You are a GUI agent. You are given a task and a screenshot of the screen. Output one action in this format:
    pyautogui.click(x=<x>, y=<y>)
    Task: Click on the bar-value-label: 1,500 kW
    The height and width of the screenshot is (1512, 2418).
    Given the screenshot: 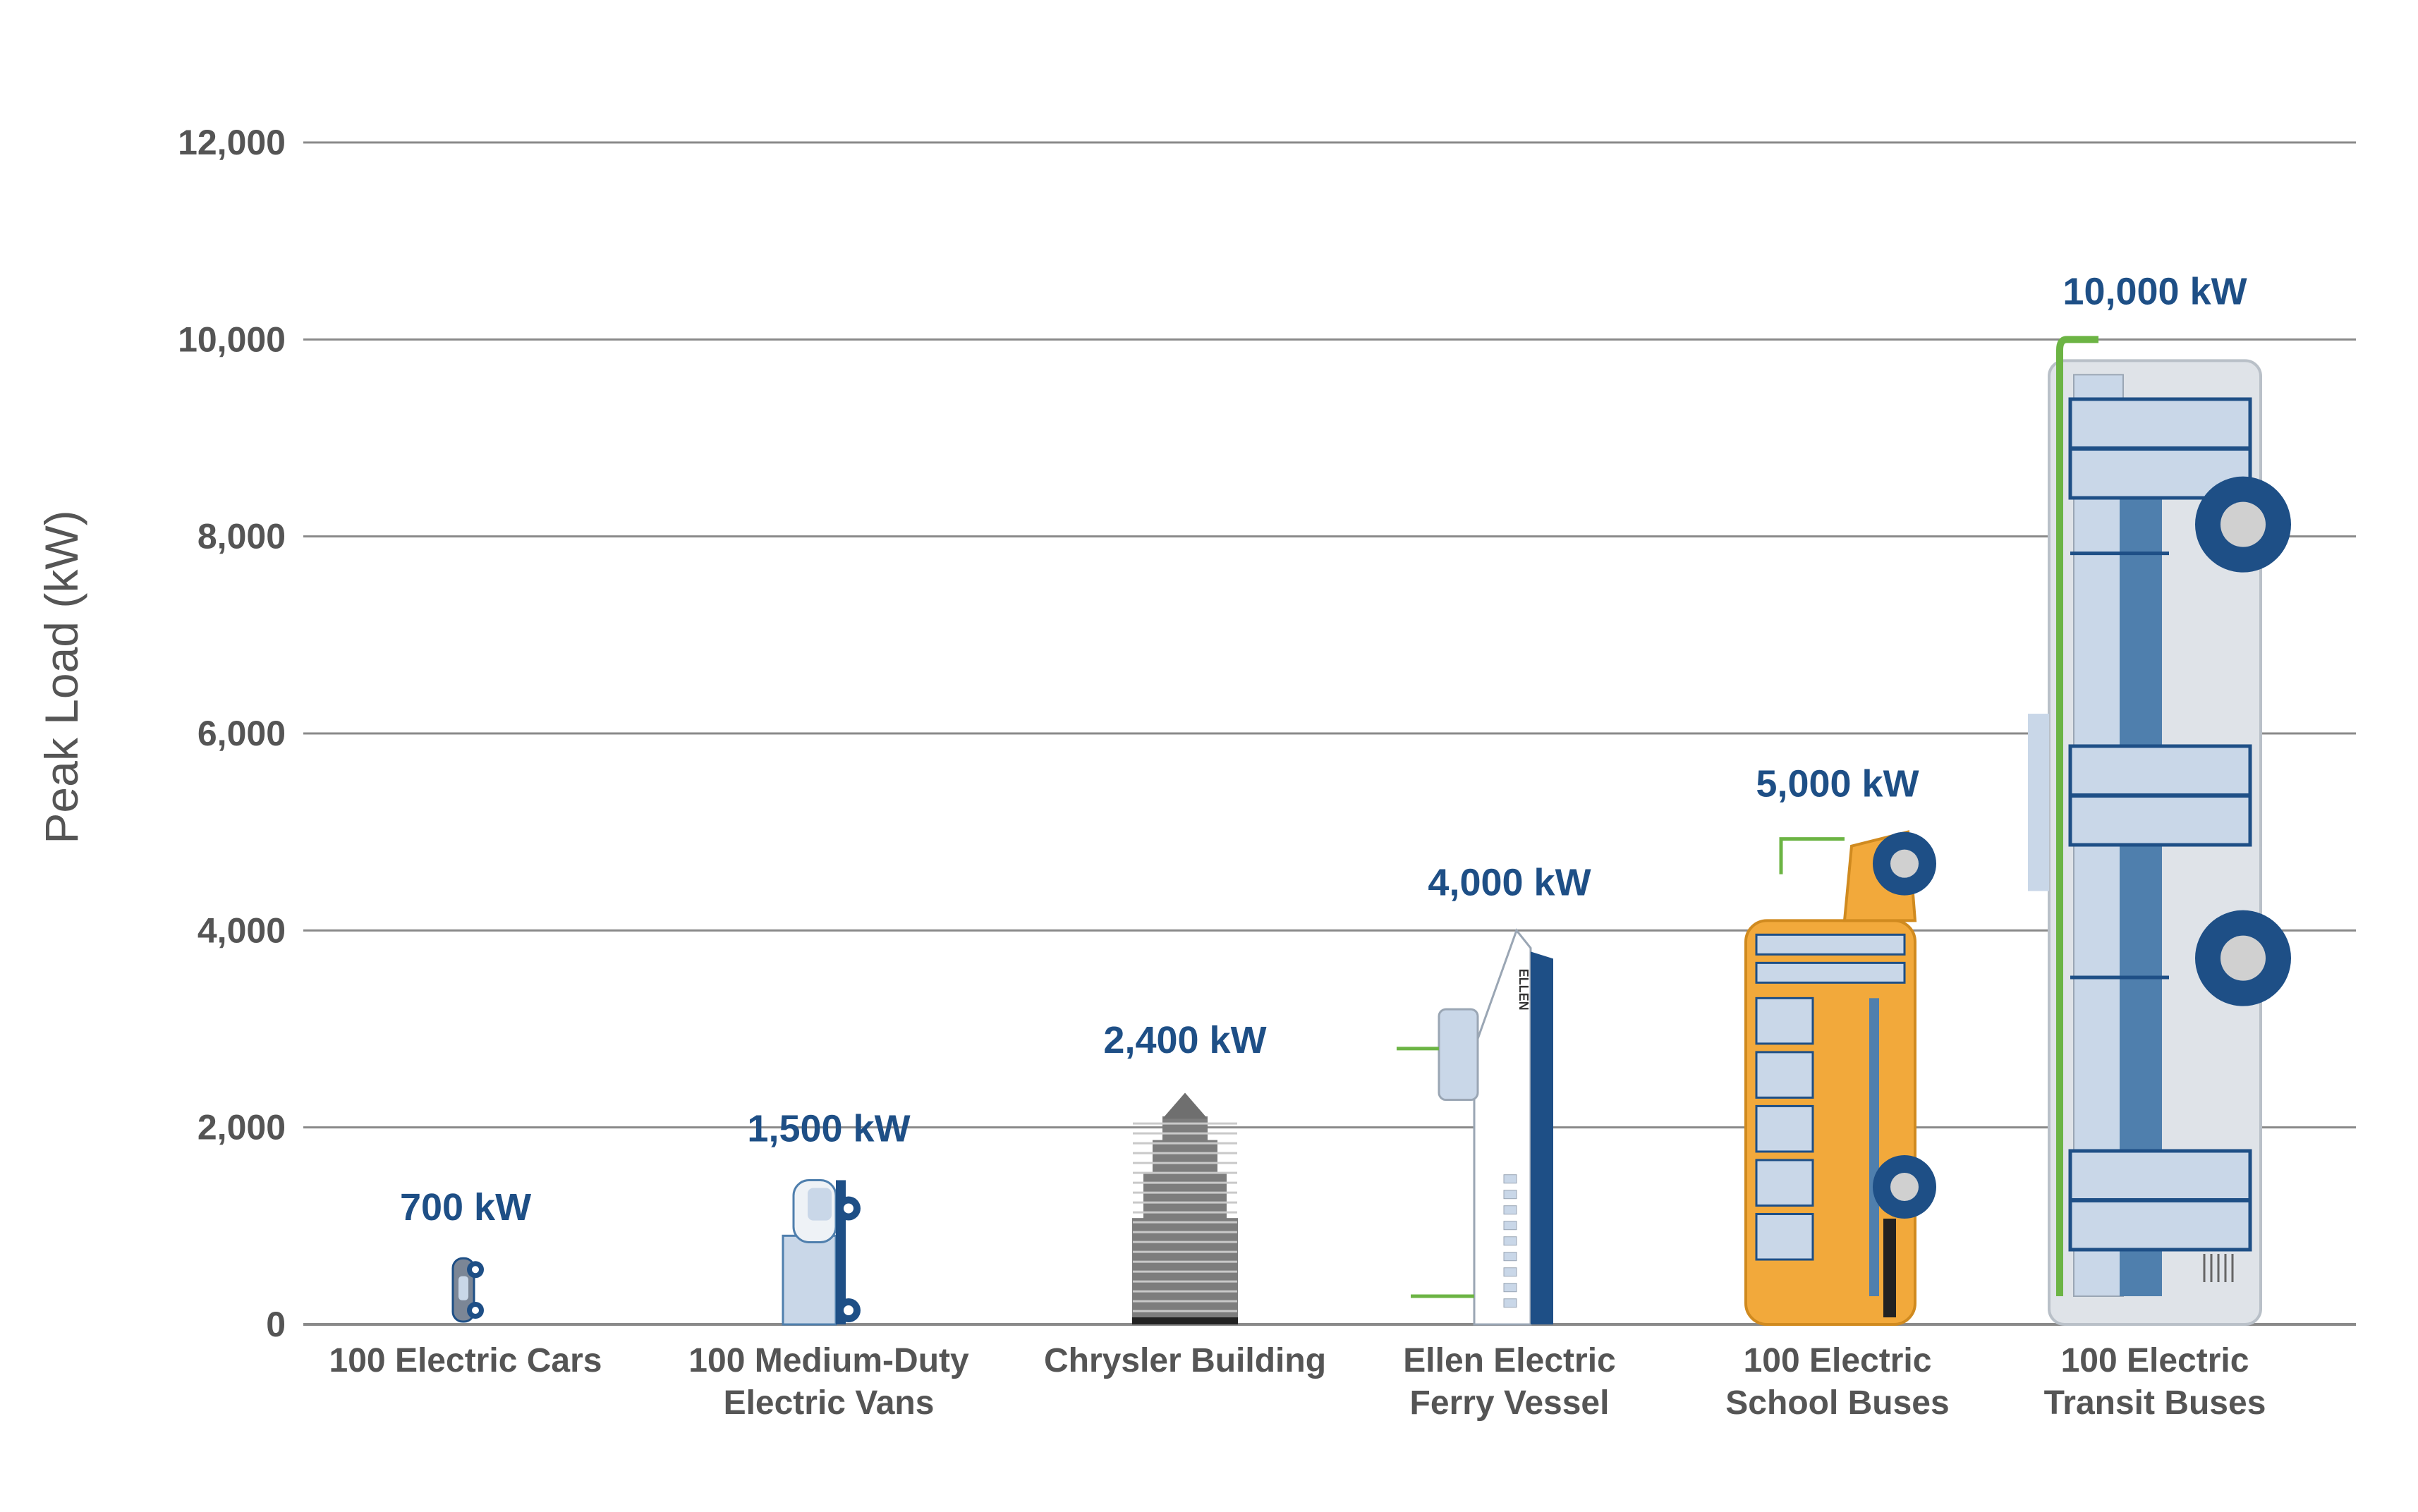 What is the action you would take?
    pyautogui.click(x=829, y=1129)
    